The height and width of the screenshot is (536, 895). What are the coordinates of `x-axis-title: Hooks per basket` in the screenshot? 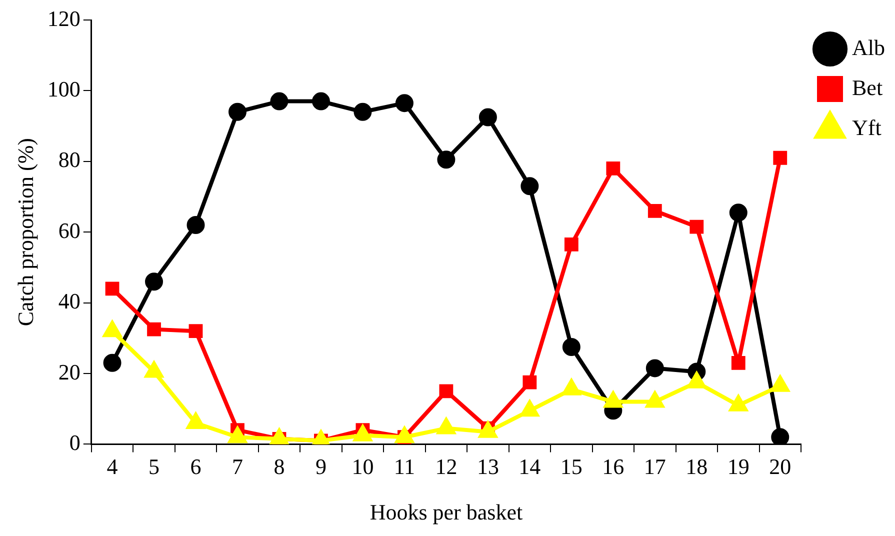 It's located at (446, 512).